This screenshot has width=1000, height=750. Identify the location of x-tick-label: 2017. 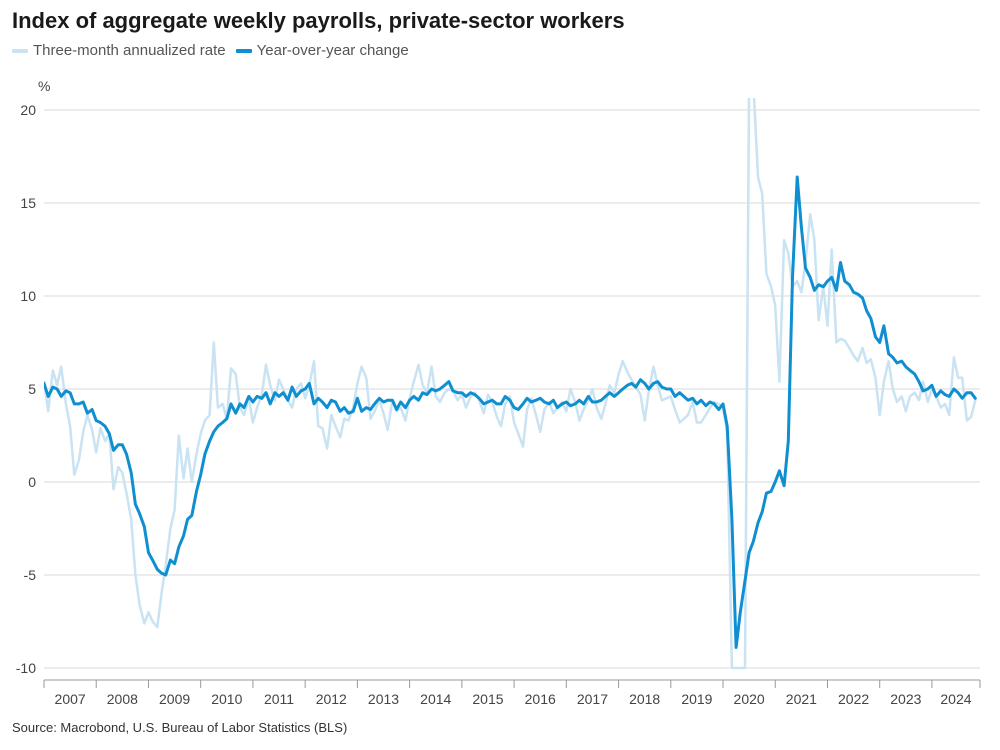
(592, 699).